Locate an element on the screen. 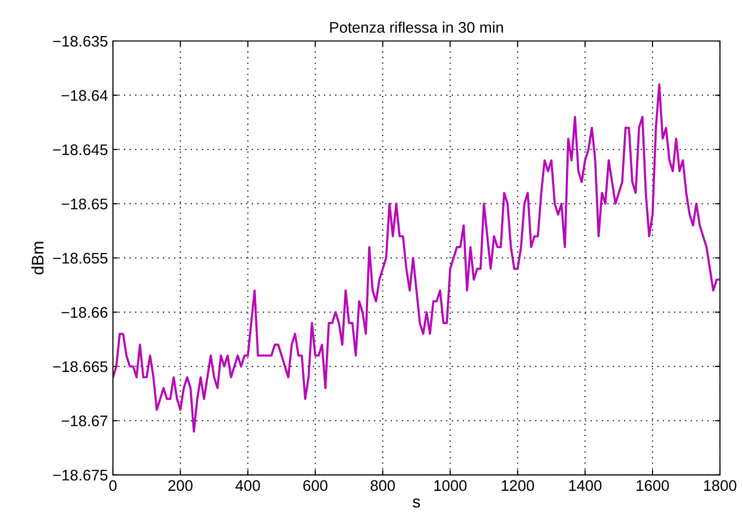 The image size is (743, 519). x-tick-label: 1200 is located at coordinates (518, 485).